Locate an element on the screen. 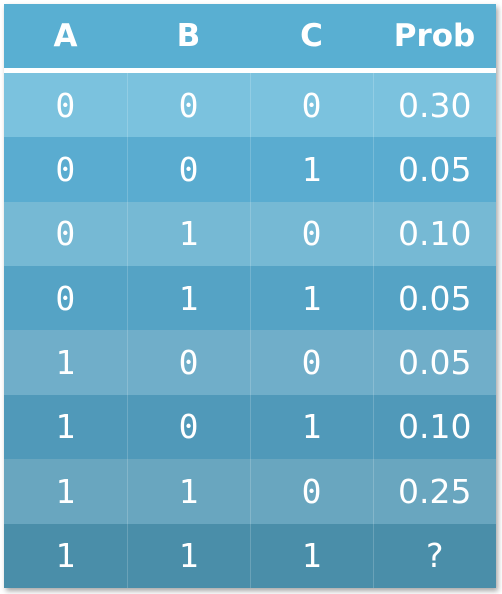 The width and height of the screenshot is (502, 594). cell-prob: ? is located at coordinates (434, 556).